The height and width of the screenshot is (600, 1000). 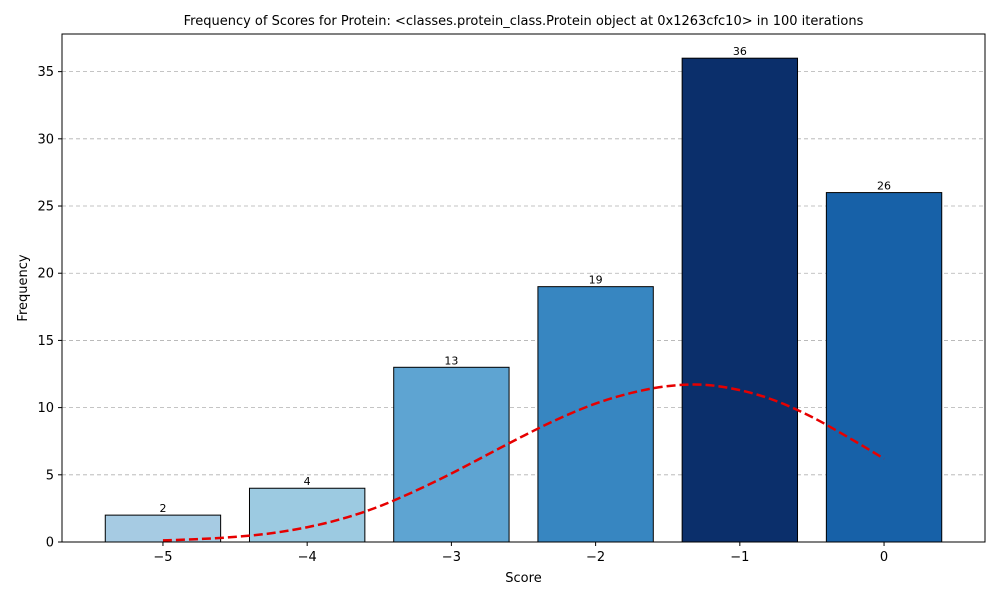 I want to click on bar-value-label: 19, so click(x=596, y=280).